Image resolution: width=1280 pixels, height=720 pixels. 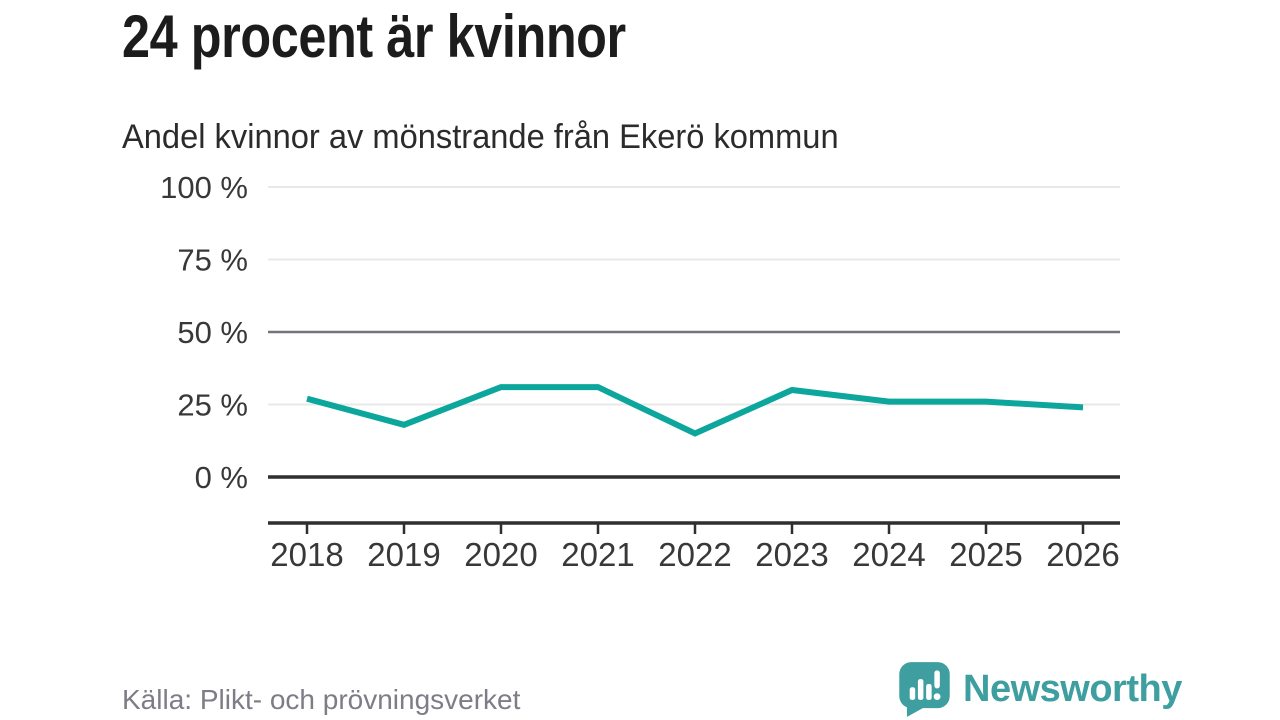 I want to click on x-tick-label-2022: 2022, so click(x=694, y=554).